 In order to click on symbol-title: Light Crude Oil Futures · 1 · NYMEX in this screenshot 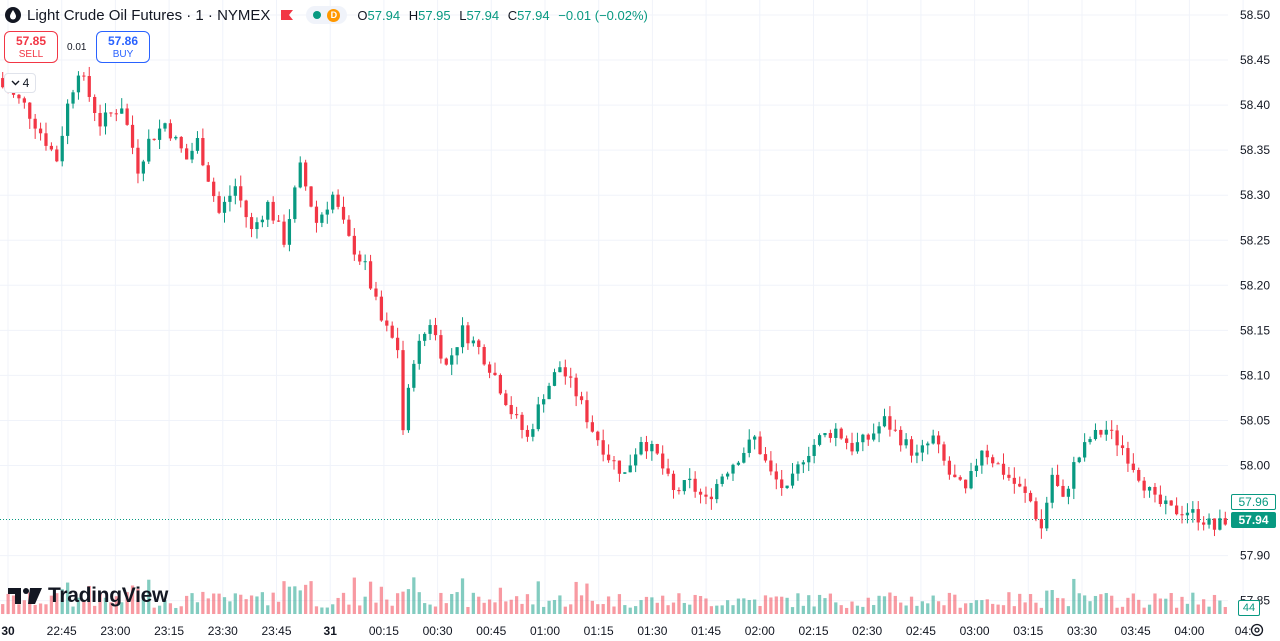, I will do `click(149, 15)`.